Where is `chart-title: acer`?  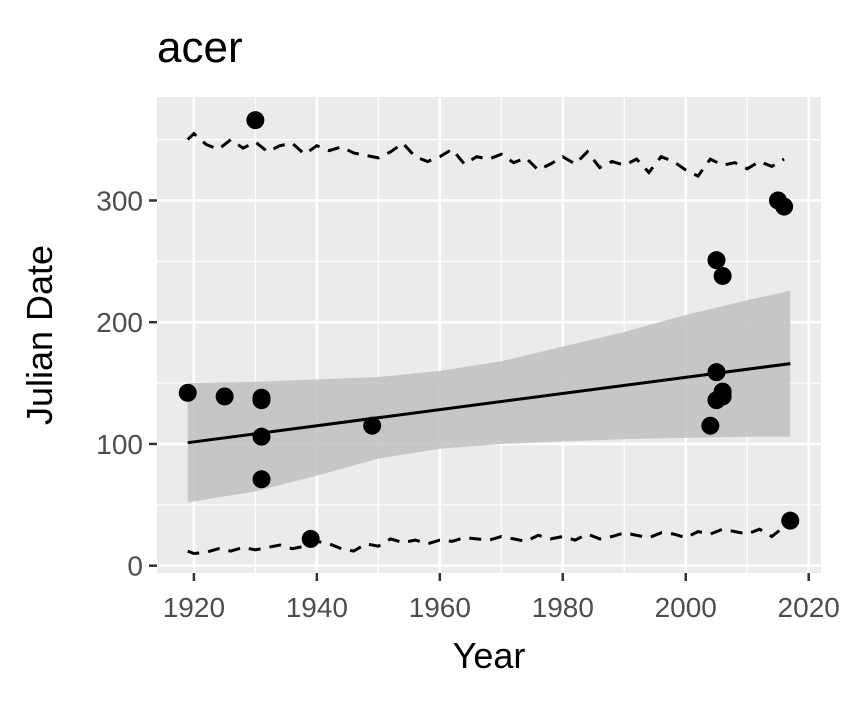 chart-title: acer is located at coordinates (200, 47).